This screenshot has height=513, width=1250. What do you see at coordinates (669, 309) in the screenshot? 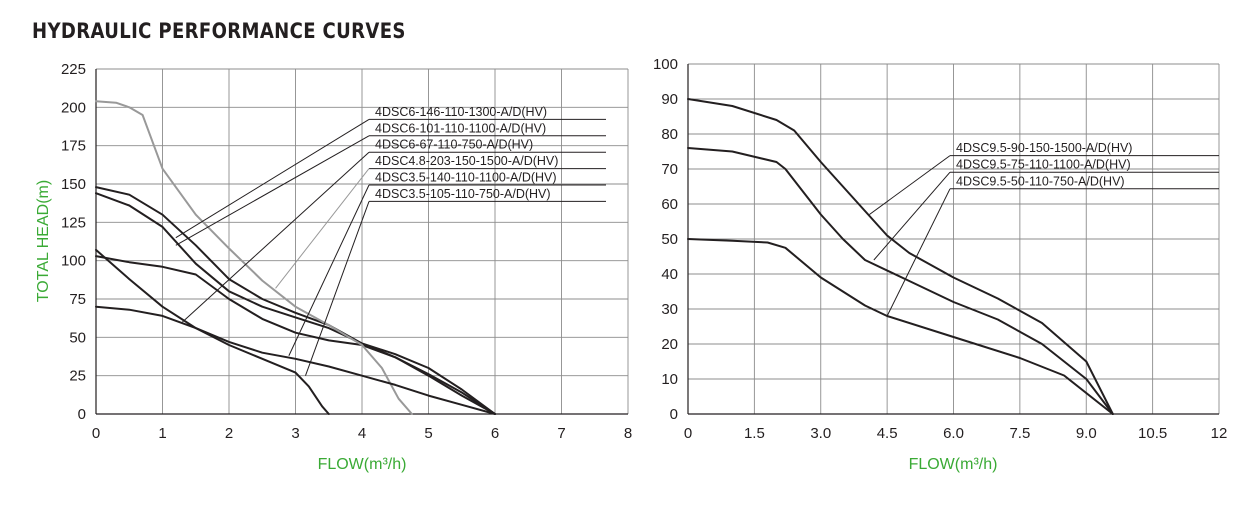
I see `y-tick-label: 30` at bounding box center [669, 309].